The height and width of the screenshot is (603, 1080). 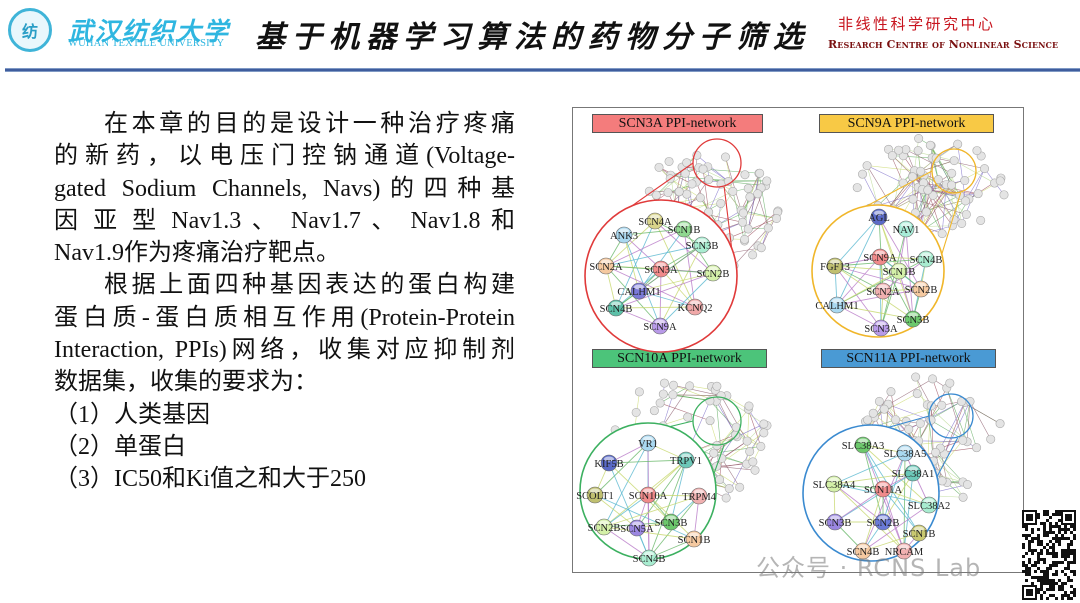 I want to click on panel-title-scn10a: SCN10A PPI-network, so click(x=679, y=358).